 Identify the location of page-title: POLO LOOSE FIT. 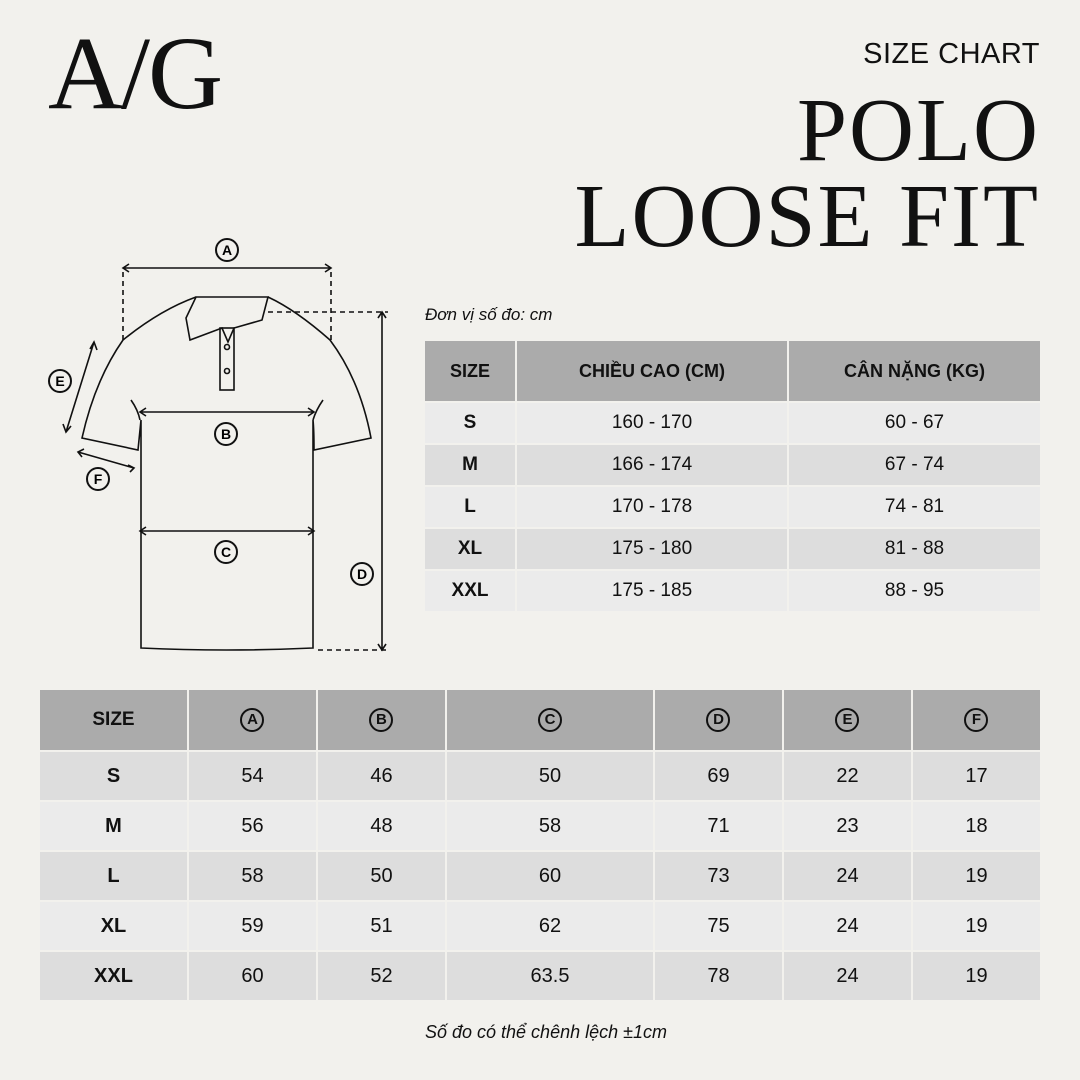
(807, 173).